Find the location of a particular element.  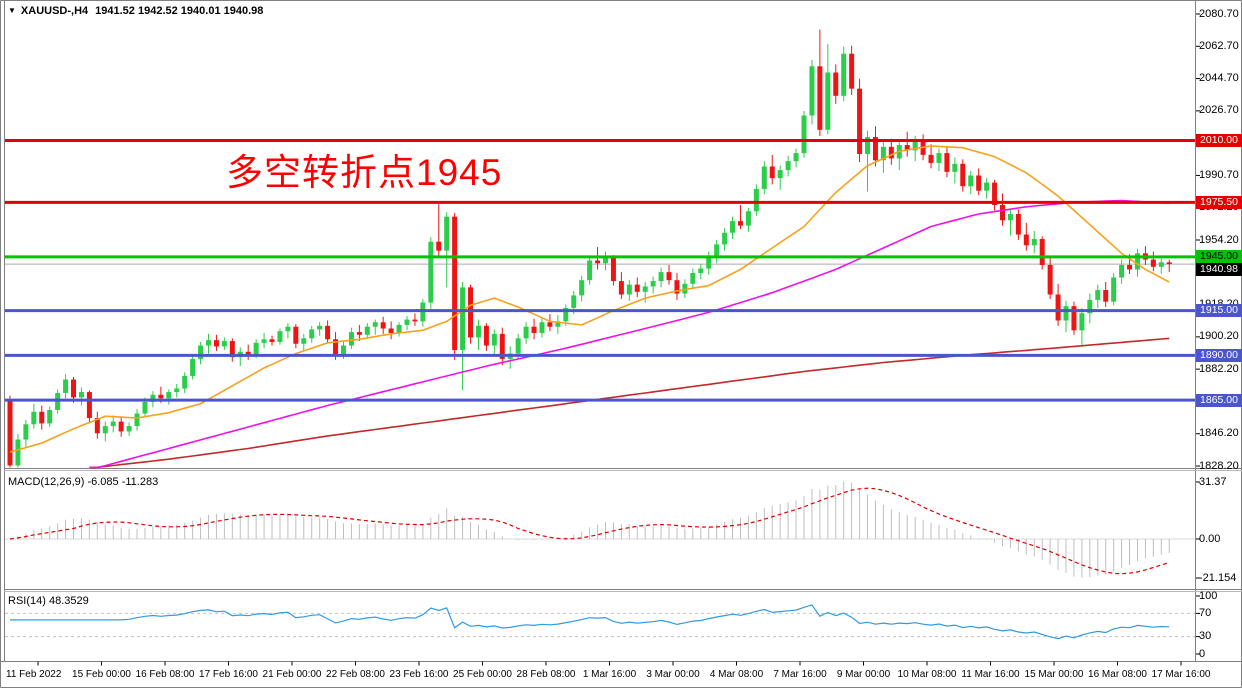

rsi-tick-label: 0 is located at coordinates (1202, 653).